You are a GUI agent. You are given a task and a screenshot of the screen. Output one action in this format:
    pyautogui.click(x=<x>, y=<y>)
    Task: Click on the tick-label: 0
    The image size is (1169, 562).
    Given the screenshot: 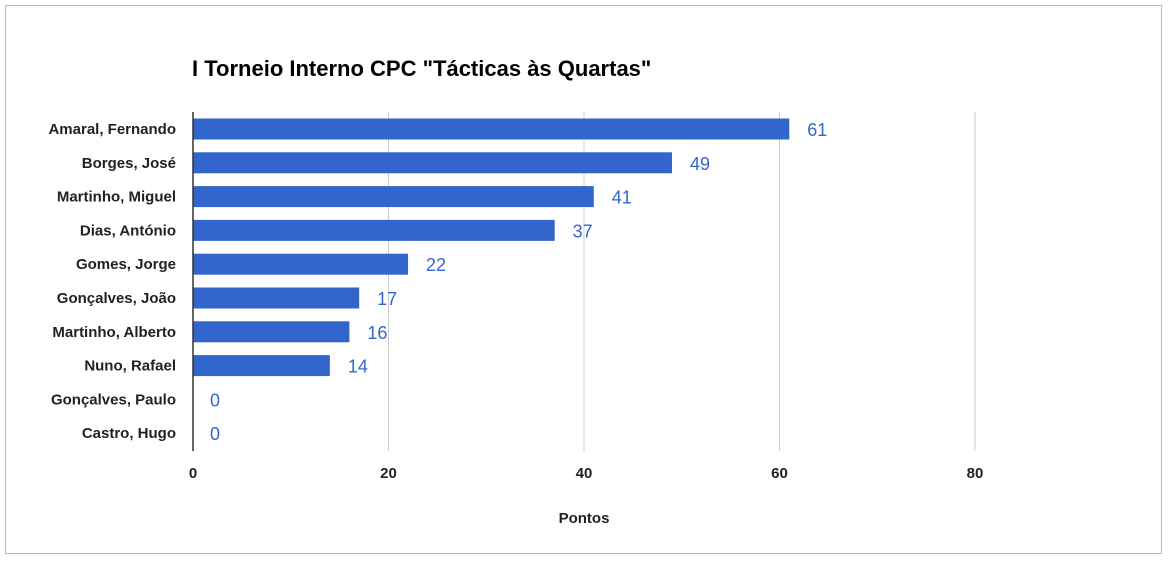 What is the action you would take?
    pyautogui.click(x=193, y=473)
    